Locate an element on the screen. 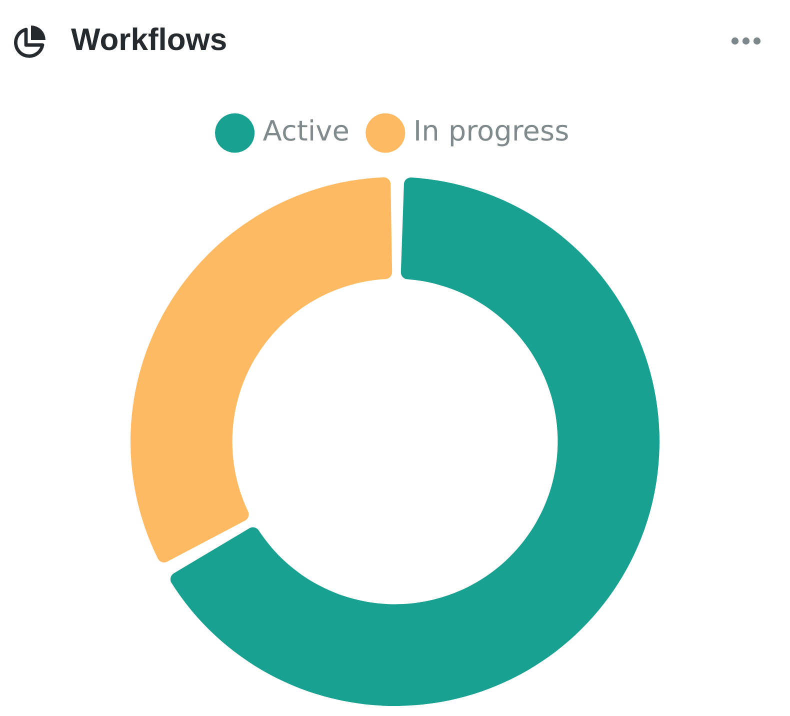  legend-label: In progress is located at coordinates (491, 131).